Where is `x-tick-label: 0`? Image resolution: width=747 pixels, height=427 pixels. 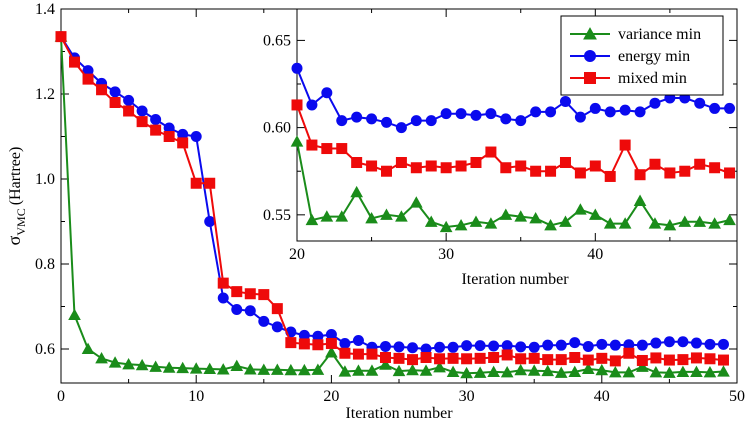
x-tick-label: 0 is located at coordinates (61, 396).